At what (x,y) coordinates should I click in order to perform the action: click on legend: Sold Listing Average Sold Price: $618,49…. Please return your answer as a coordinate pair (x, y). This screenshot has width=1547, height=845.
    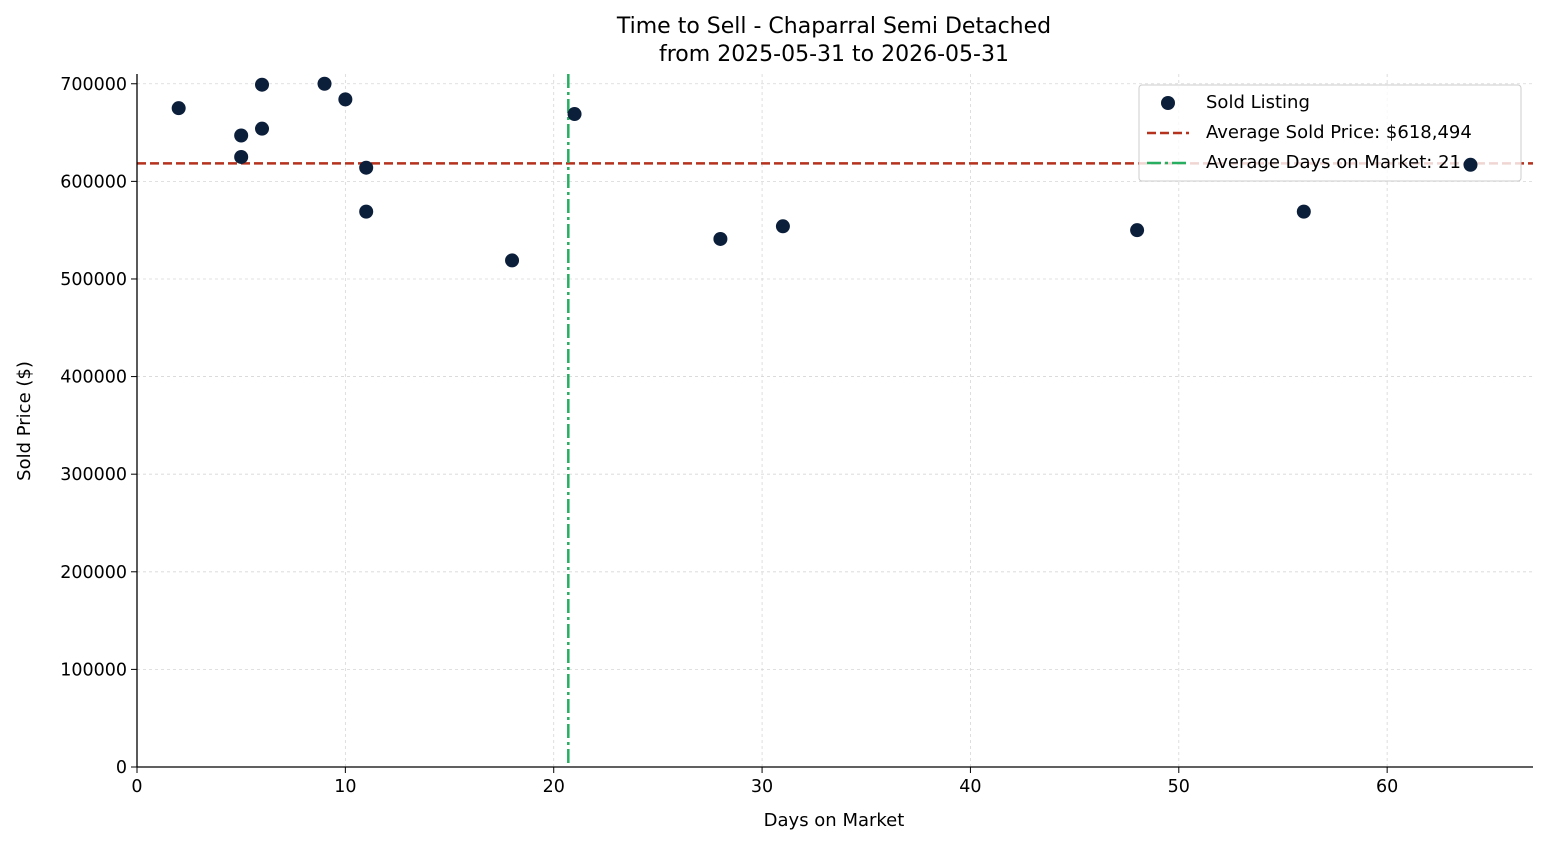
    Looking at the image, I should click on (1330, 133).